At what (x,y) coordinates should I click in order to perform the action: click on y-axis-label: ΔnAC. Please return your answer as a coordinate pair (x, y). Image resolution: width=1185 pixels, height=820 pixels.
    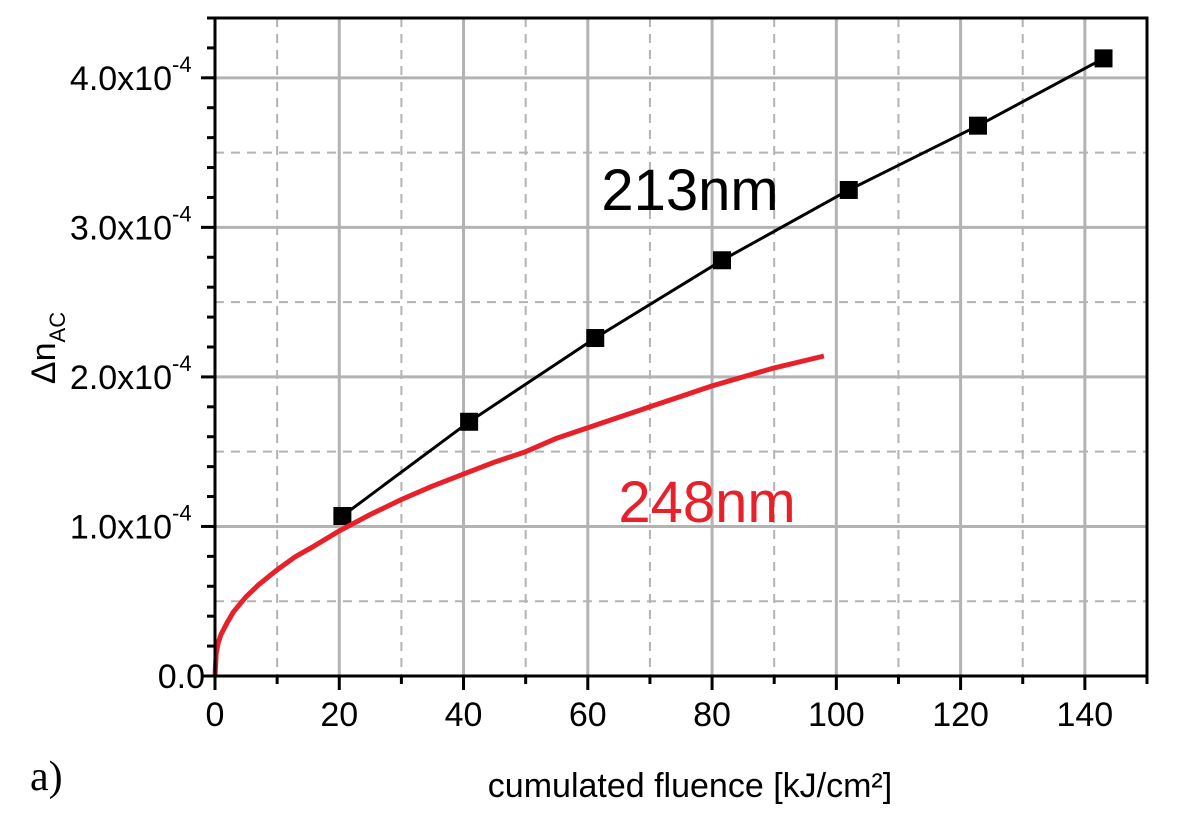
    Looking at the image, I should click on (47, 348).